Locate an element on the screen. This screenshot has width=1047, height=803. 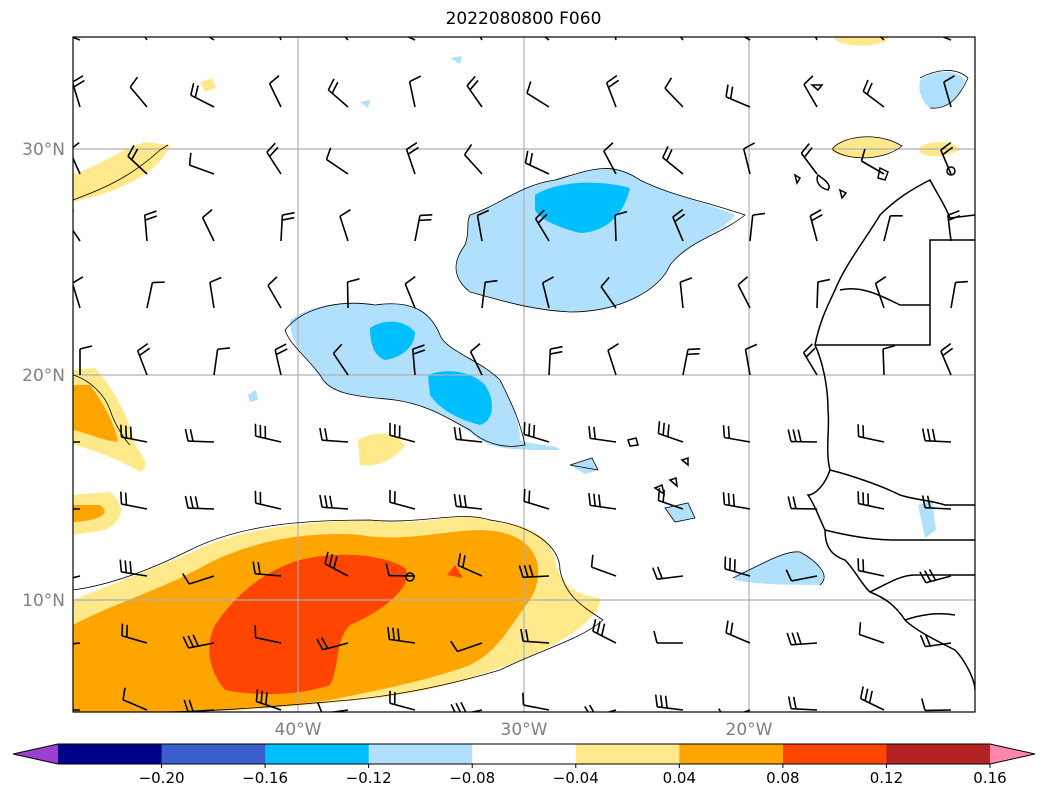
africa-coastline is located at coordinates (890, 434).